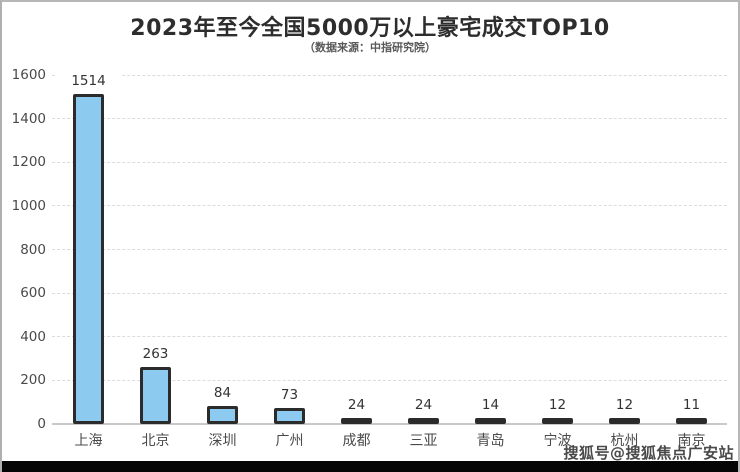  What do you see at coordinates (155, 354) in the screenshot?
I see `bar-value-label: 263` at bounding box center [155, 354].